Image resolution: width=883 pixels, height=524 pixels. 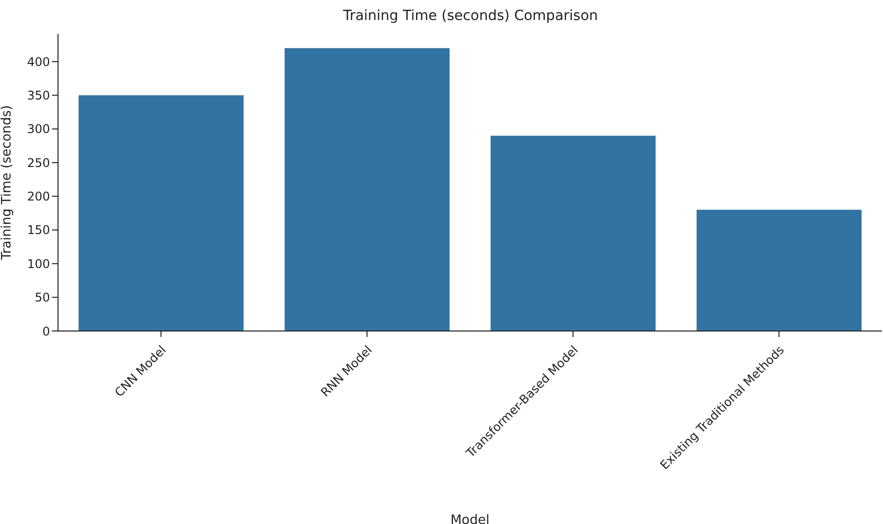 What do you see at coordinates (38, 197) in the screenshot?
I see `y-tick-label: 200` at bounding box center [38, 197].